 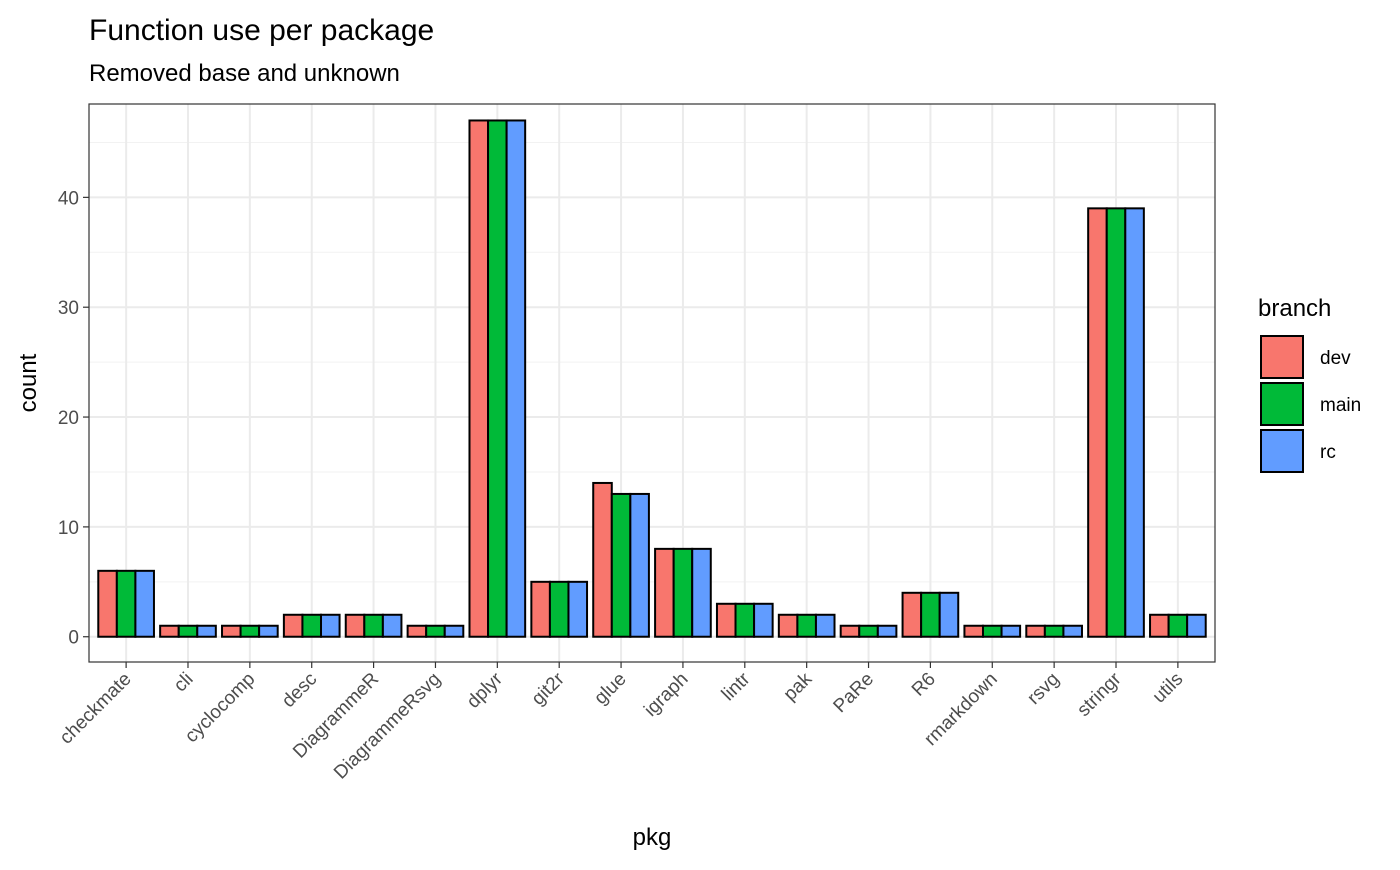 I want to click on legend: branch dev main rc, so click(x=1309, y=384).